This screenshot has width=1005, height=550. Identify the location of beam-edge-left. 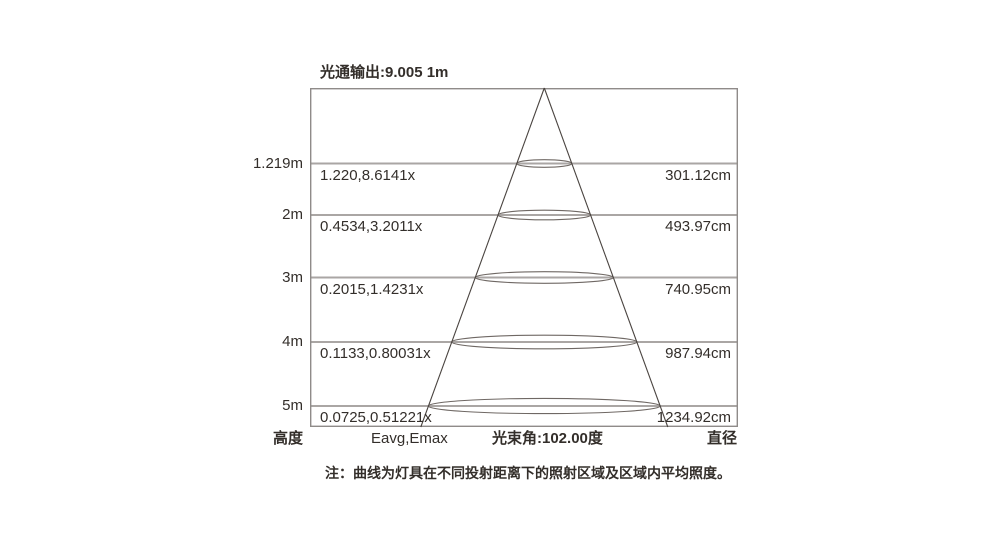
(482, 257).